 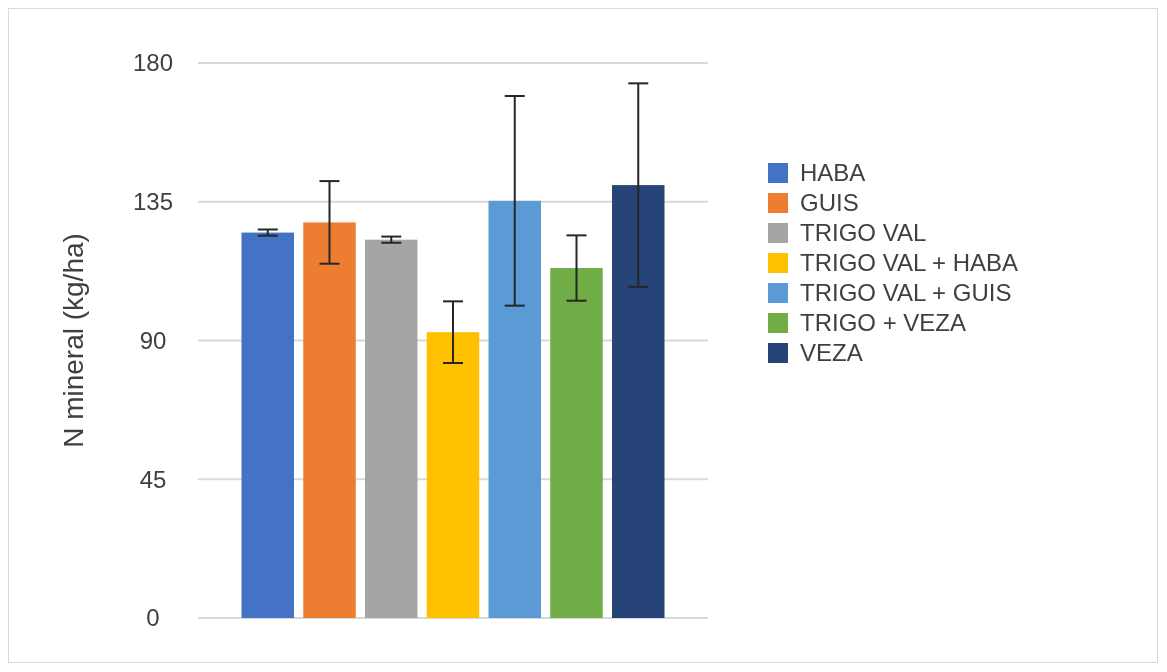 I want to click on y-tick-label: 45, so click(x=153, y=479).